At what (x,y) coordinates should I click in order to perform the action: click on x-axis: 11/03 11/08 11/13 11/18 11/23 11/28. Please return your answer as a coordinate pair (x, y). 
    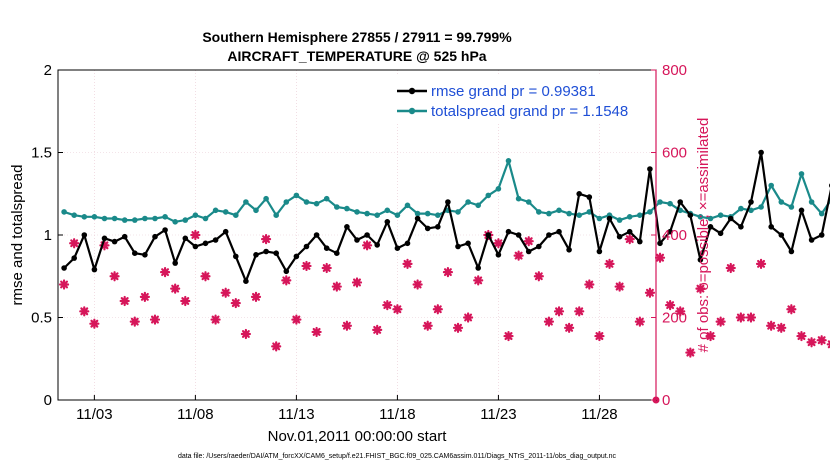
    Looking at the image, I should click on (347, 409).